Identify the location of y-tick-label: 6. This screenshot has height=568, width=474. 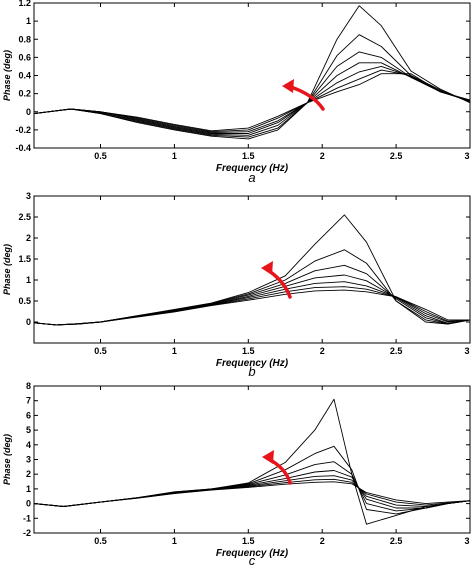
(28, 415).